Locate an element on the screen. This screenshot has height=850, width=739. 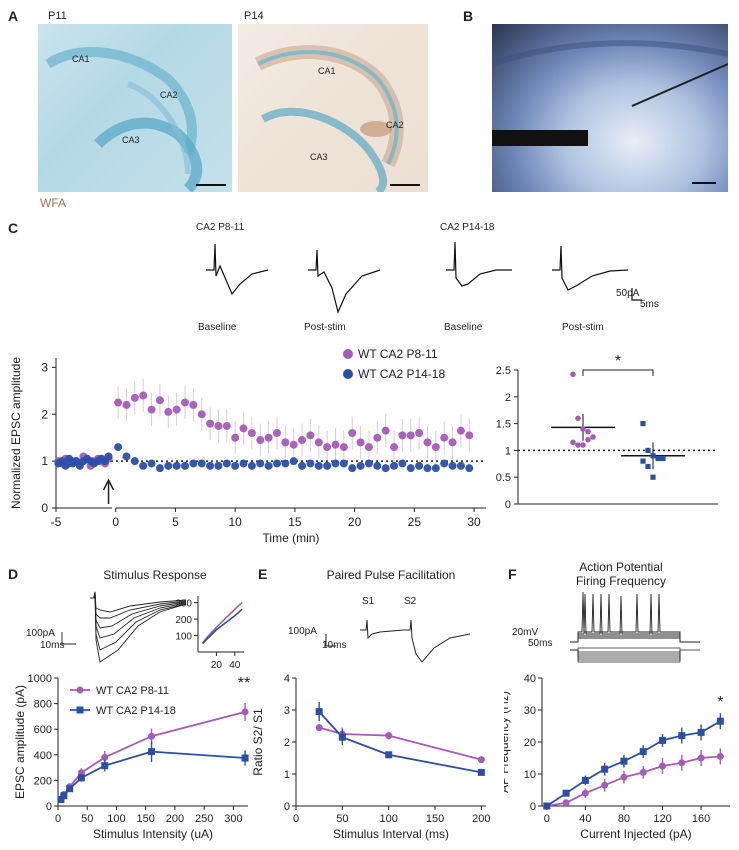
scale-bar-b is located at coordinates (704, 183).